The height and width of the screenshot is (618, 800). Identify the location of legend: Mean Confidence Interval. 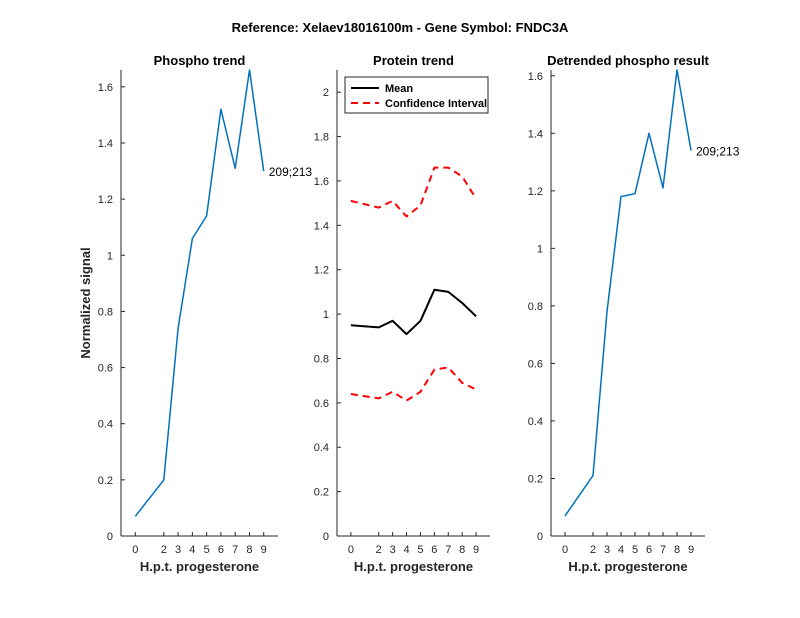
(416, 95).